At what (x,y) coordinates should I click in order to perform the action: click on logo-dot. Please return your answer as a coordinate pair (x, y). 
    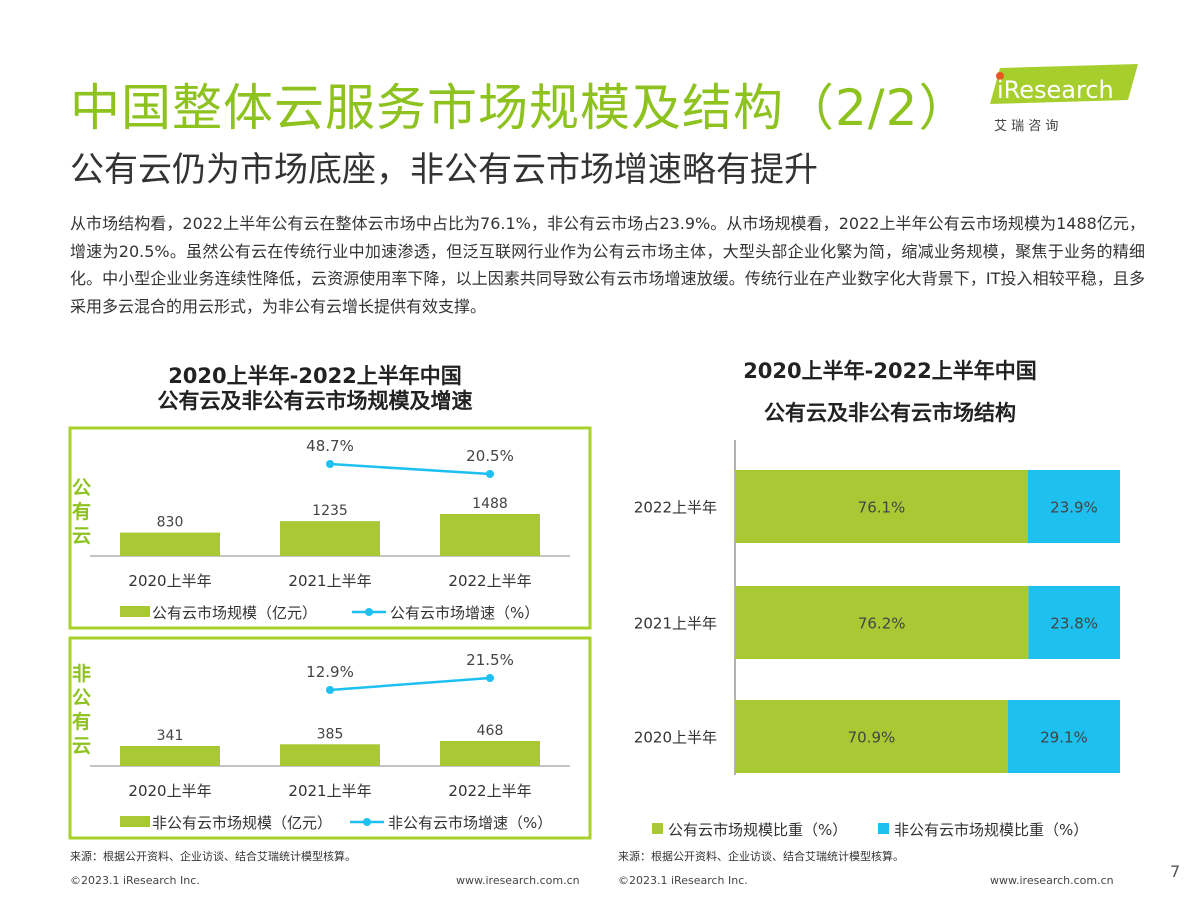
    Looking at the image, I should click on (1000, 76).